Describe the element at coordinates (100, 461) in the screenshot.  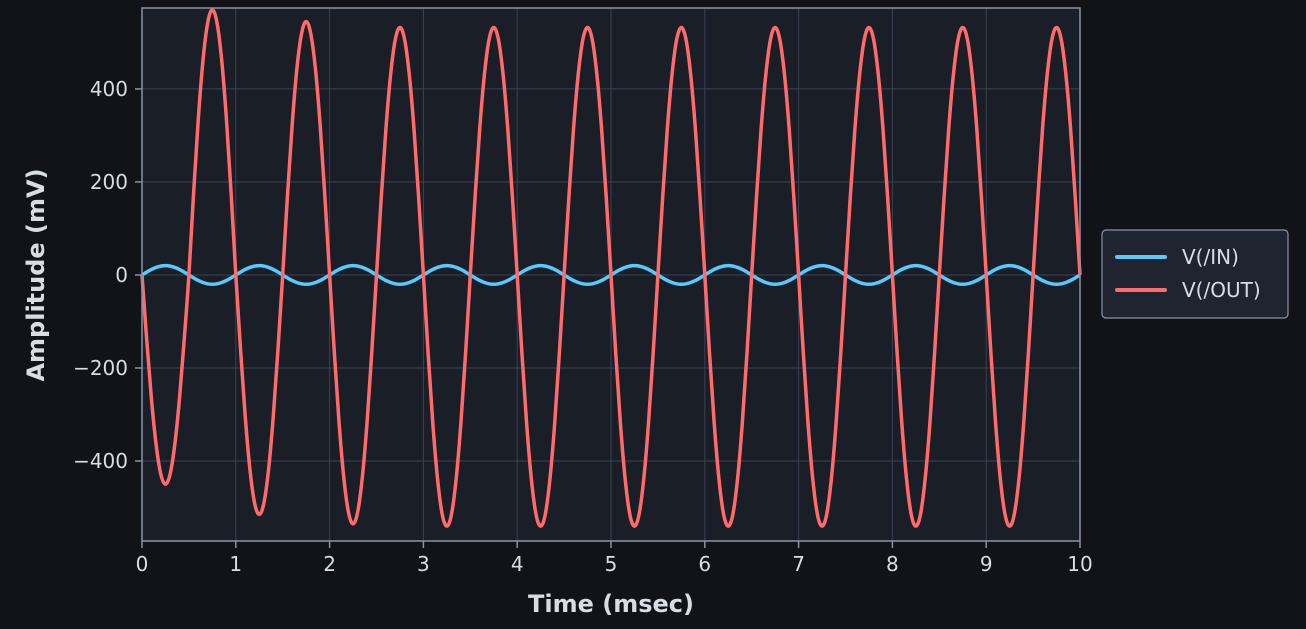
I see `y-tick-label: −400` at that location.